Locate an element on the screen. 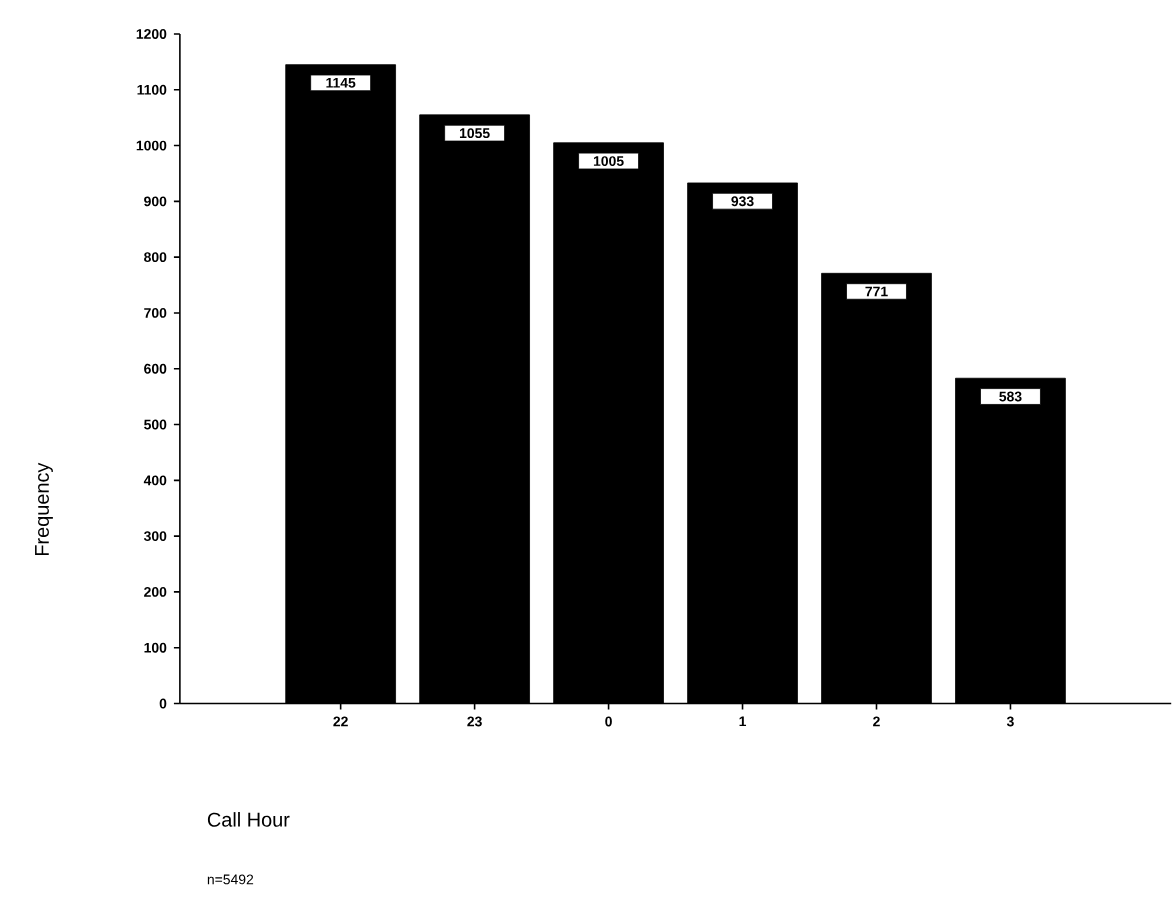  x-axis-title: Call Hour is located at coordinates (248, 820).